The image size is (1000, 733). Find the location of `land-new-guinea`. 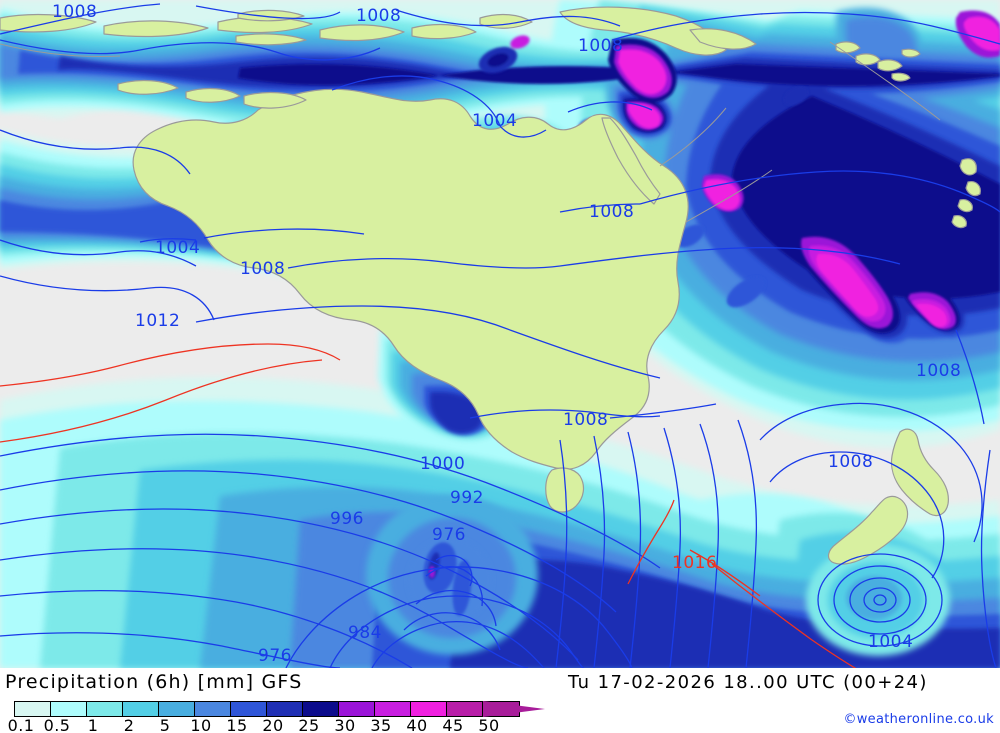

land-new-guinea is located at coordinates (643, 31).